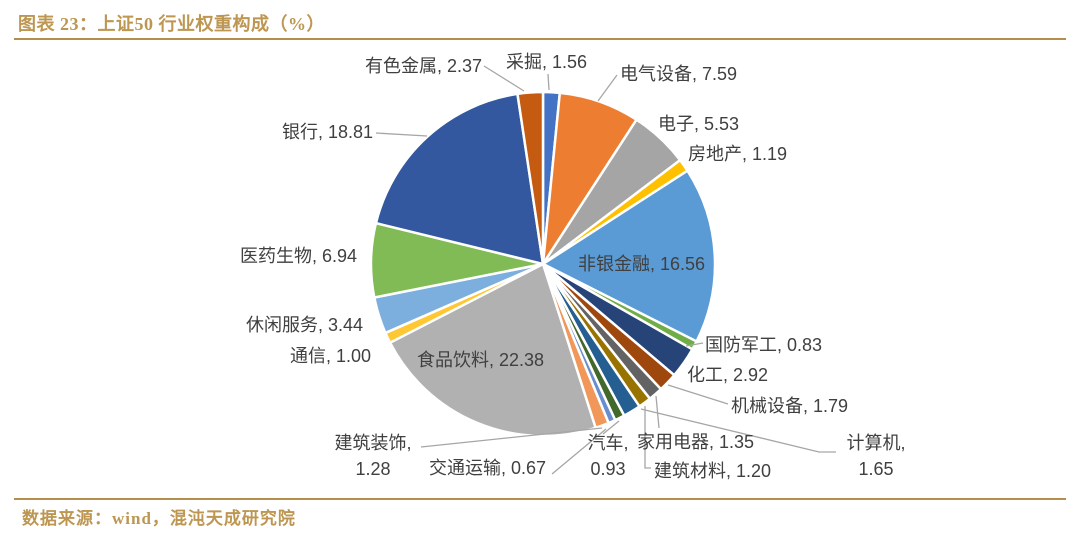 Image resolution: width=1080 pixels, height=541 pixels. What do you see at coordinates (540, 39) in the screenshot?
I see `title-underline` at bounding box center [540, 39].